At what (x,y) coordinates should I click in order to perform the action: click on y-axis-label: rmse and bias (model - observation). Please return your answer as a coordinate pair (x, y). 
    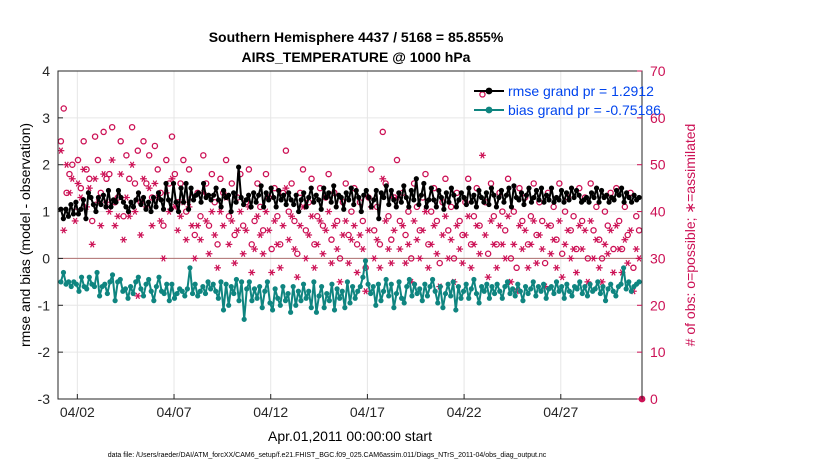
    Looking at the image, I should click on (25, 235).